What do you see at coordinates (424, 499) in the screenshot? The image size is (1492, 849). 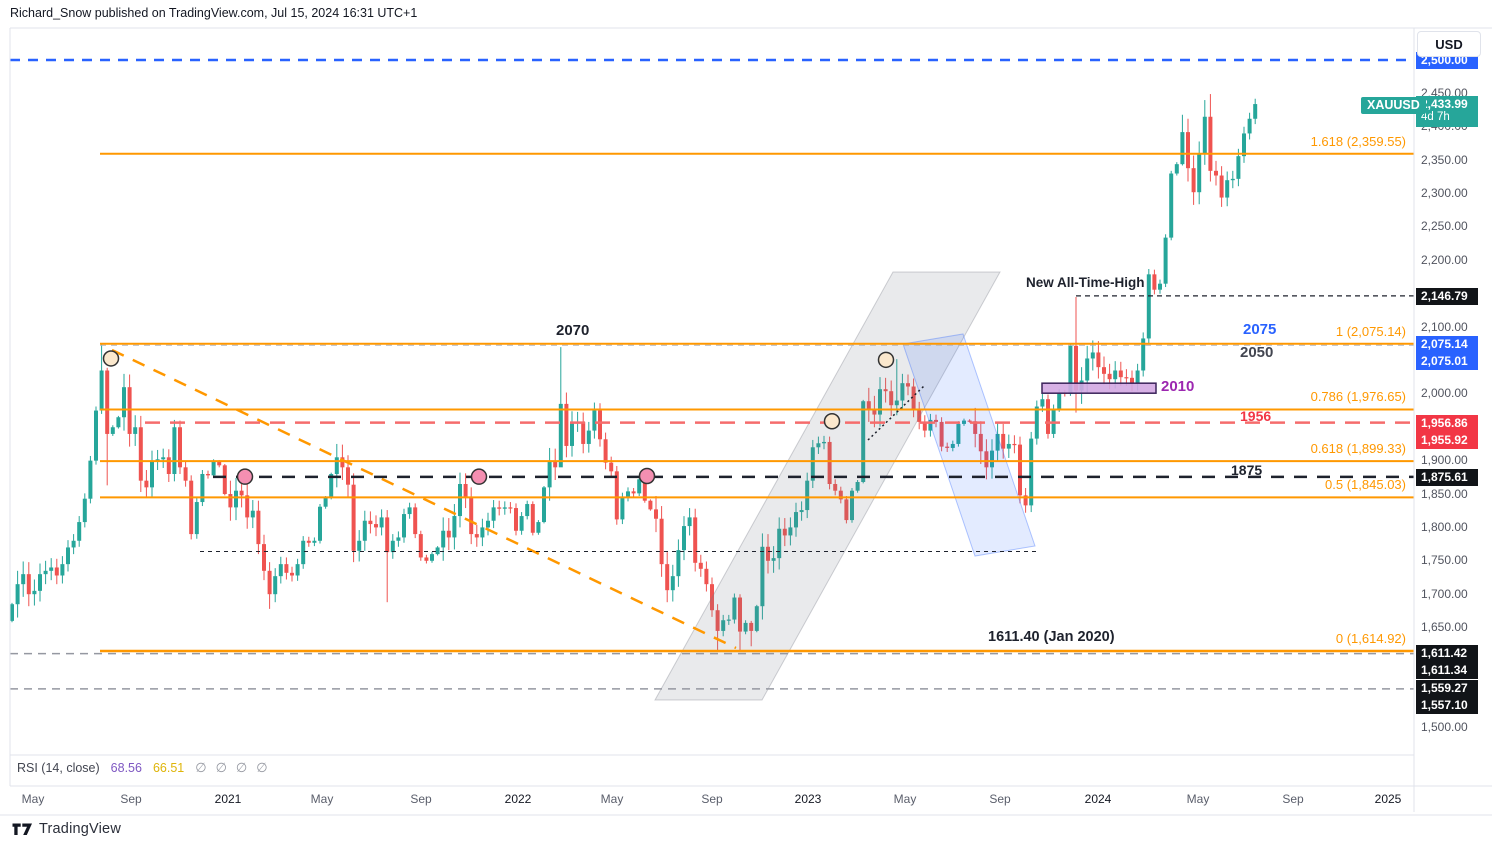 I see `descending-trendline` at bounding box center [424, 499].